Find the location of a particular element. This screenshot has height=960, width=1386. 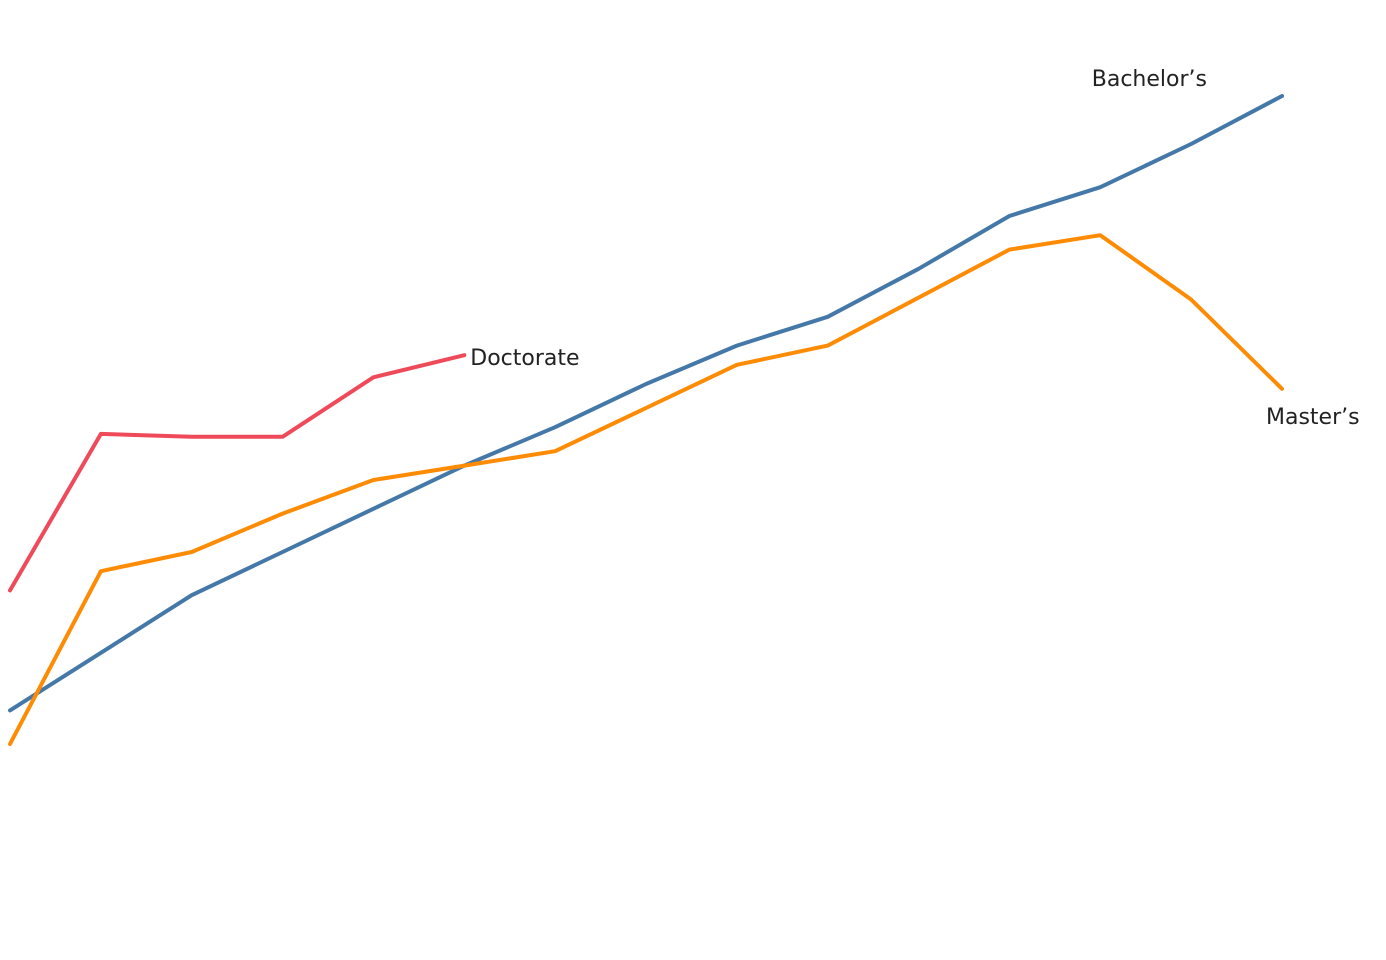

series-label-masters: Master’s is located at coordinates (1313, 417).